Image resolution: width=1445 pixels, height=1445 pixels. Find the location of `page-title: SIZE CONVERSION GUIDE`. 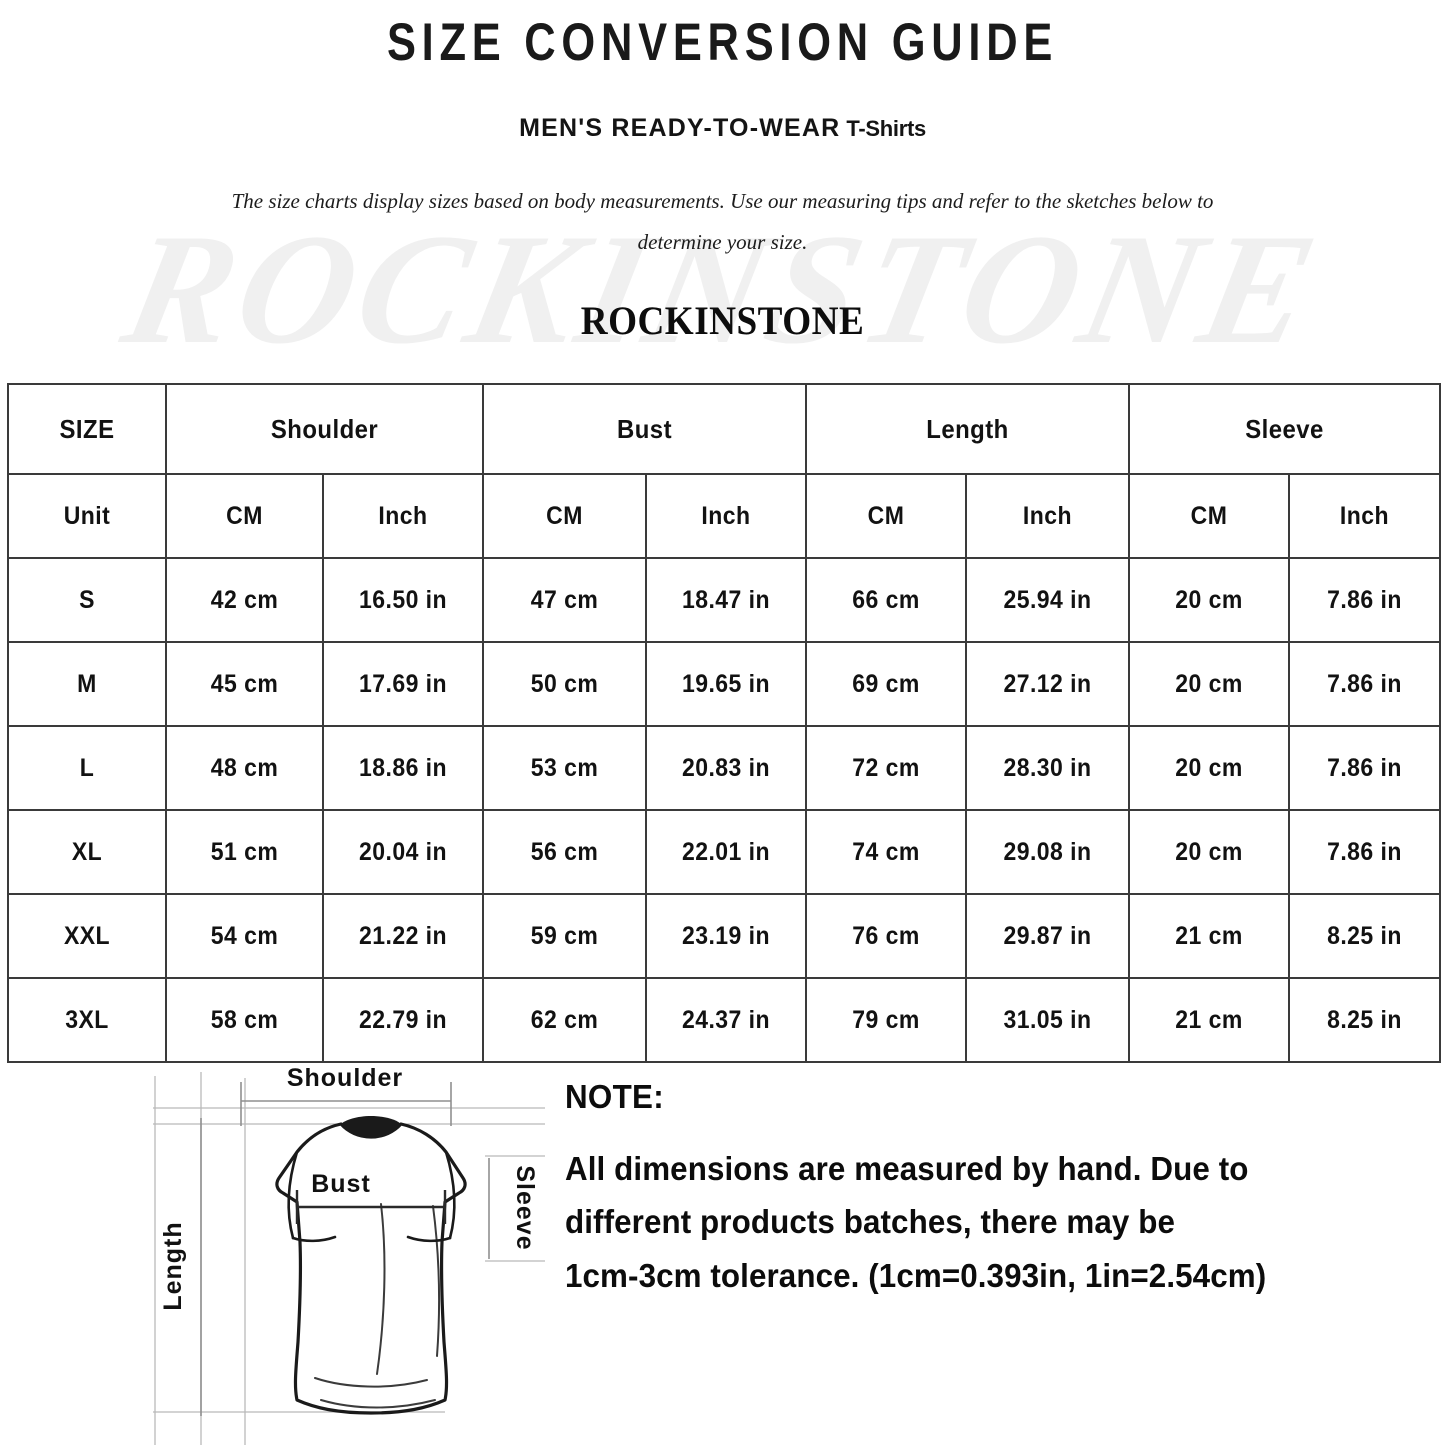

page-title: SIZE CONVERSION GUIDE is located at coordinates (722, 42).